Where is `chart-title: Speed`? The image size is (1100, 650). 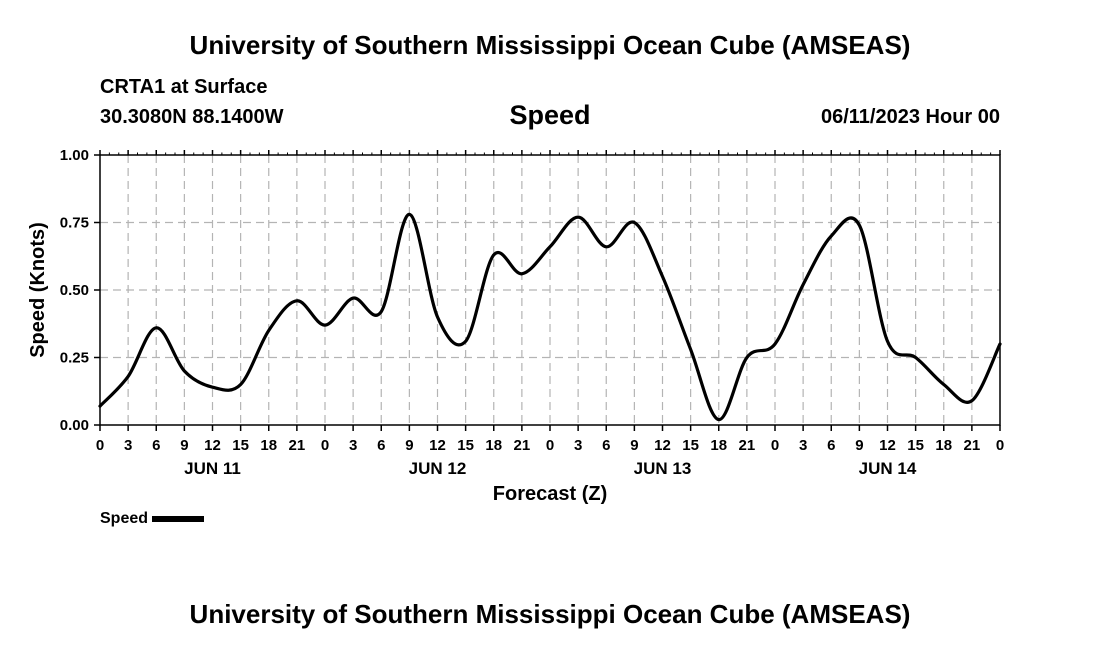
chart-title: Speed is located at coordinates (550, 115).